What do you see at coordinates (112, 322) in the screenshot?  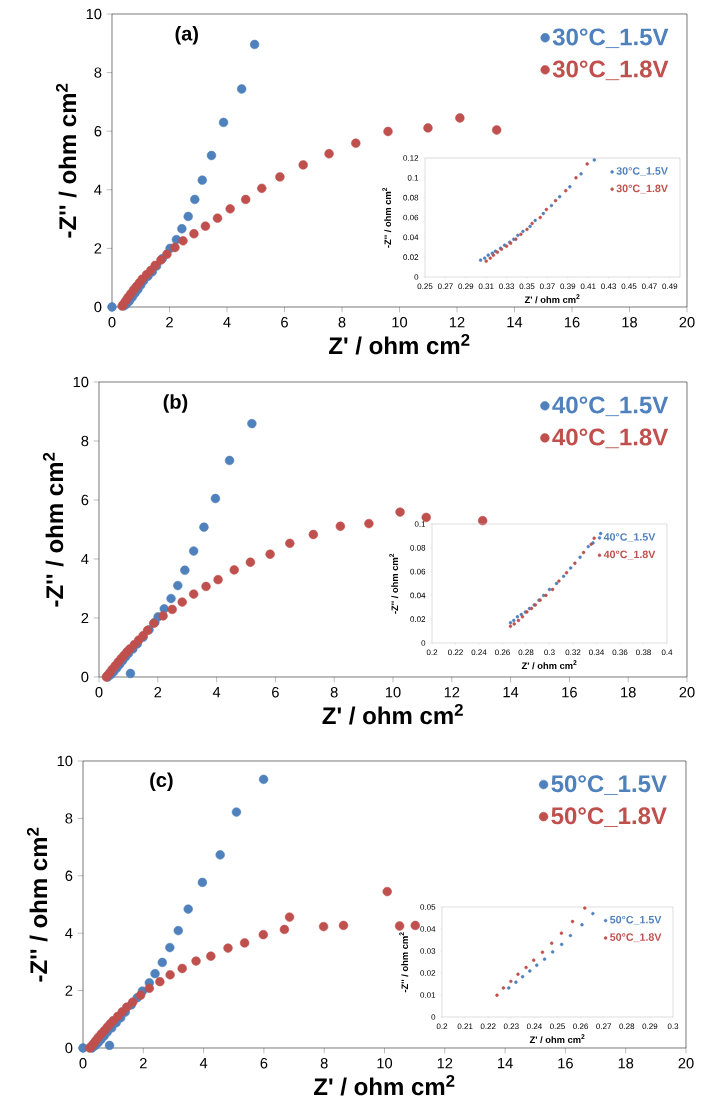 I see `x-tick-label: 0` at bounding box center [112, 322].